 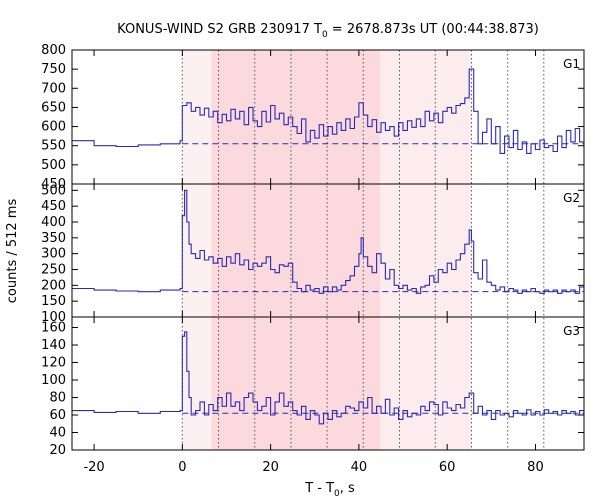 What do you see at coordinates (329, 490) in the screenshot?
I see `x-axis-title: T - T0, s` at bounding box center [329, 490].